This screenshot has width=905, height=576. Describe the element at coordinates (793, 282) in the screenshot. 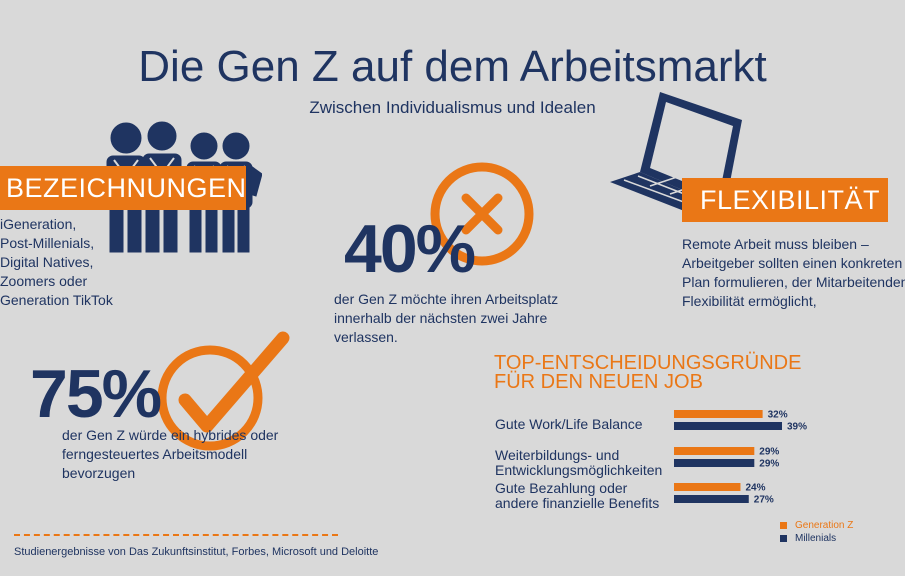

I see `flexibilitaet-line: Plan formulieren, der Mitarbeitenden` at that location.